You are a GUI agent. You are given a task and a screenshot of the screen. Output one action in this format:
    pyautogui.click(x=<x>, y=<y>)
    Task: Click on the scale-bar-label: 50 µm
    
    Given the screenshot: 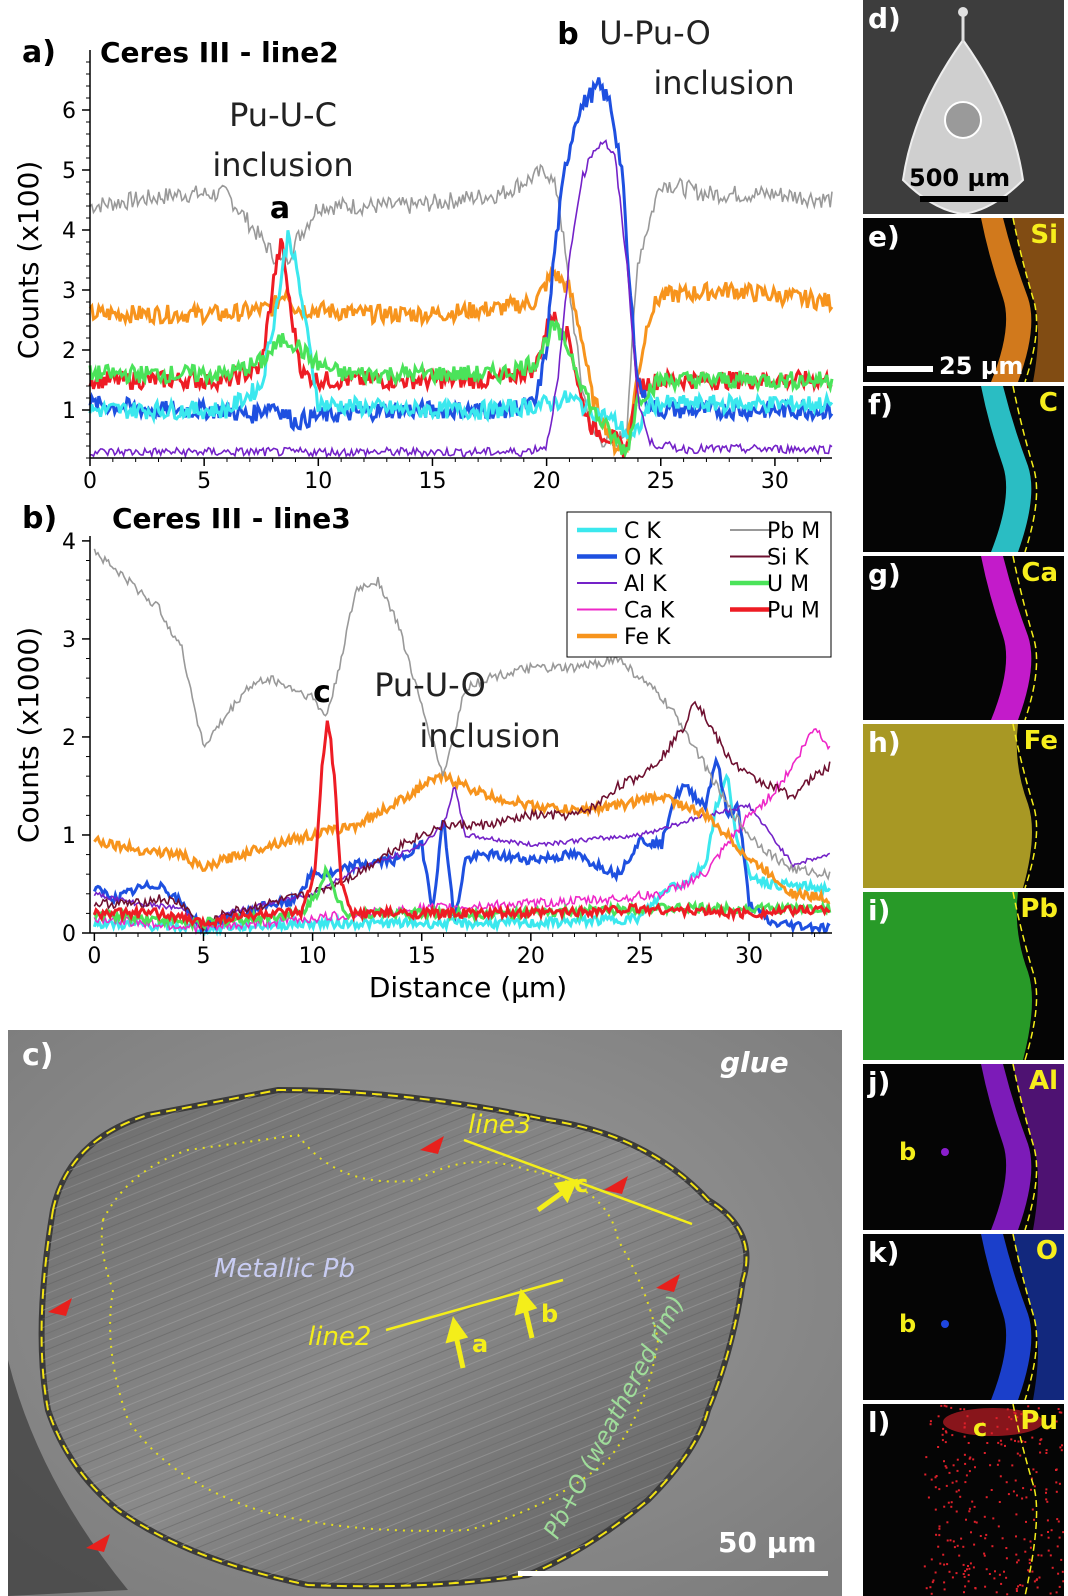 What is the action you would take?
    pyautogui.click(x=767, y=1542)
    